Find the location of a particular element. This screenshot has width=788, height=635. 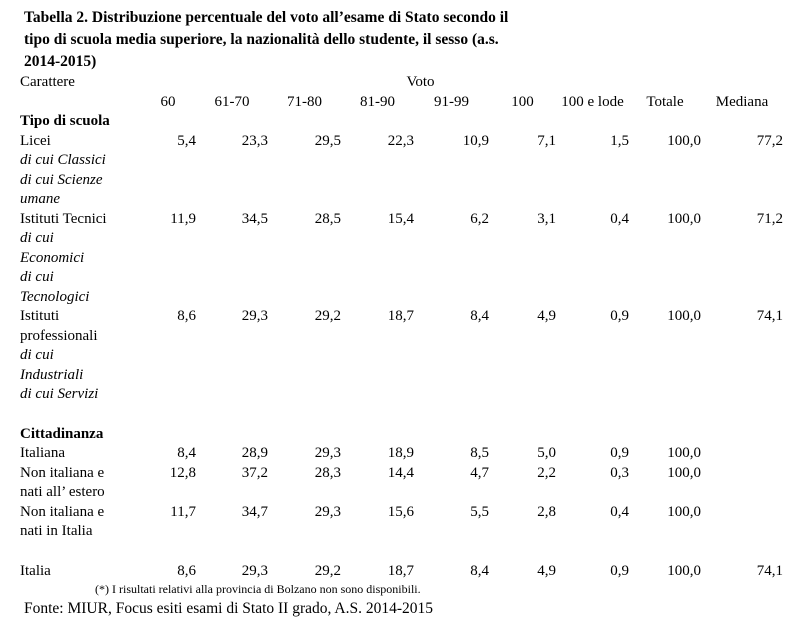

value-cell: 28,9 is located at coordinates (254, 453).